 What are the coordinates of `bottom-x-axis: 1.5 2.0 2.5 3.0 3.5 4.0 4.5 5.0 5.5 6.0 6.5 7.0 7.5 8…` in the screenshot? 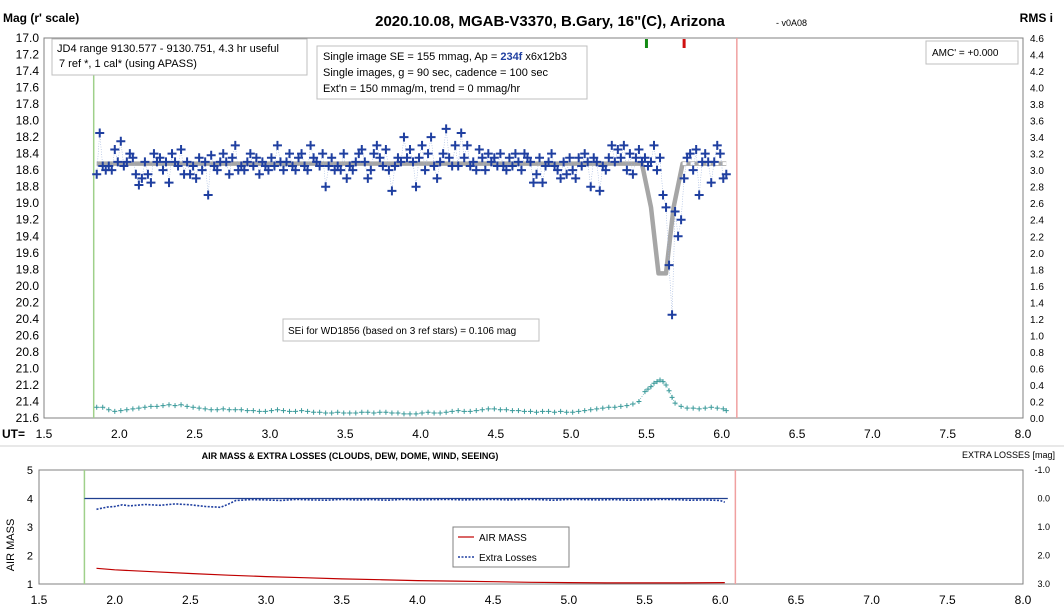 It's located at (531, 600).